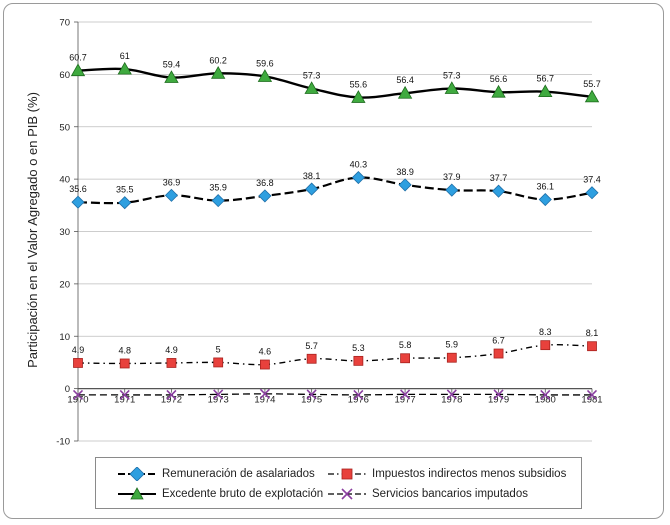 This screenshot has width=670, height=525. Describe the element at coordinates (358, 348) in the screenshot. I see `data-label: 5.3` at that location.